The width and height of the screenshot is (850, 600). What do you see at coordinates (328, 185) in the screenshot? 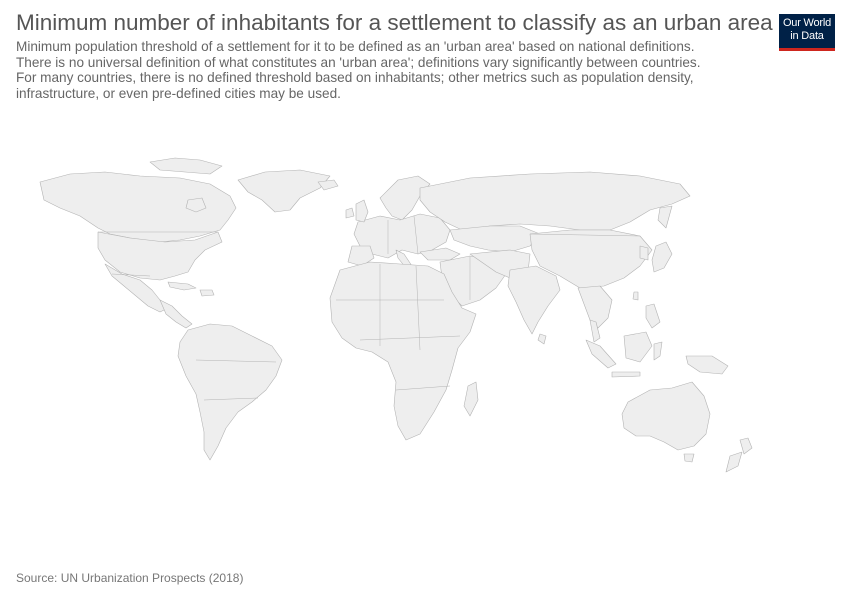
I see `iceland` at bounding box center [328, 185].